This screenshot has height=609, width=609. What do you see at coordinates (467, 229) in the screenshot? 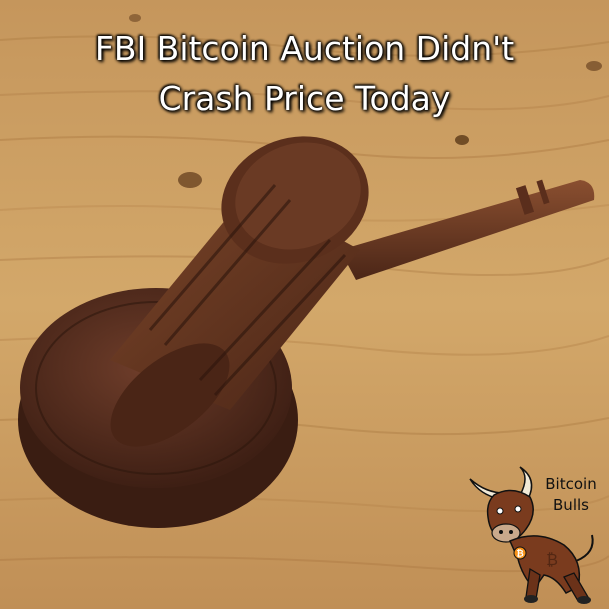
I see `gavel-handle` at bounding box center [467, 229].